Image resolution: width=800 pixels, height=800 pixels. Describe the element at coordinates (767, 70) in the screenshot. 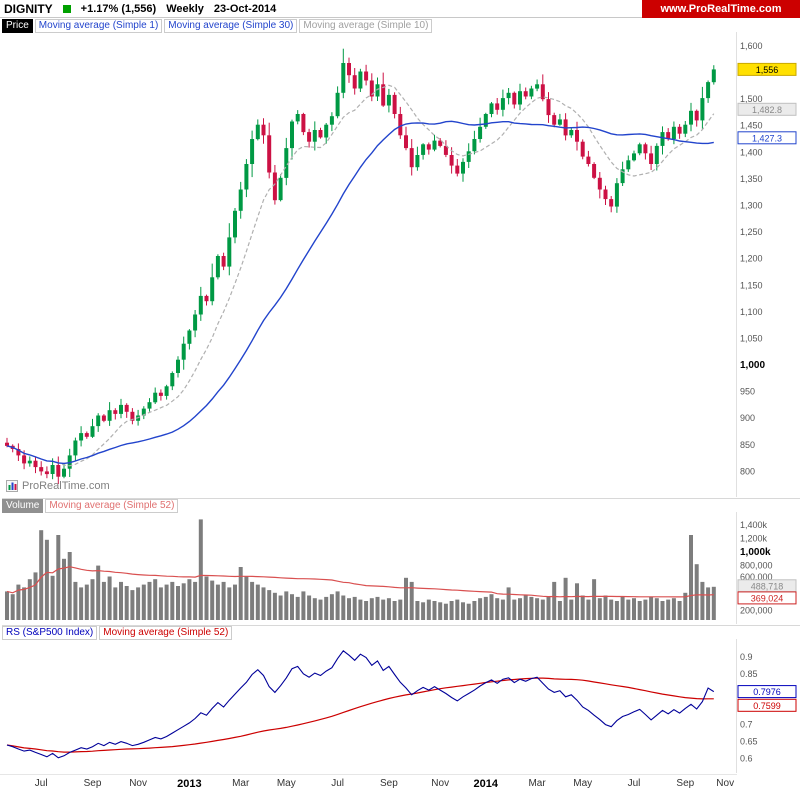

I see `svg-text: 1,556` at that location.